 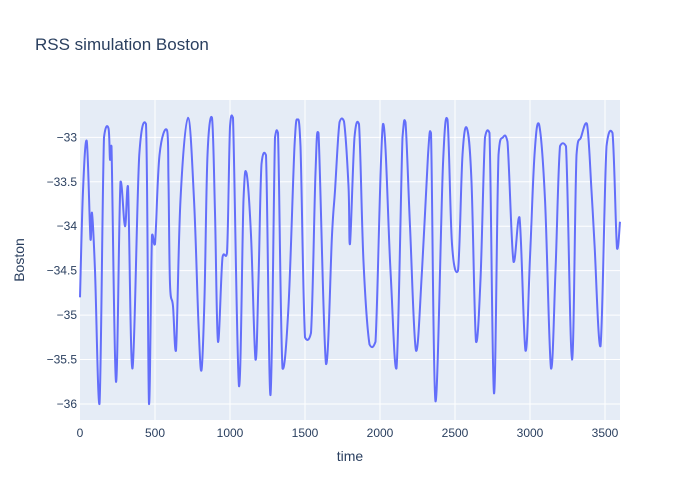 What do you see at coordinates (67, 315) in the screenshot?
I see `y-tick-label: −35` at bounding box center [67, 315].